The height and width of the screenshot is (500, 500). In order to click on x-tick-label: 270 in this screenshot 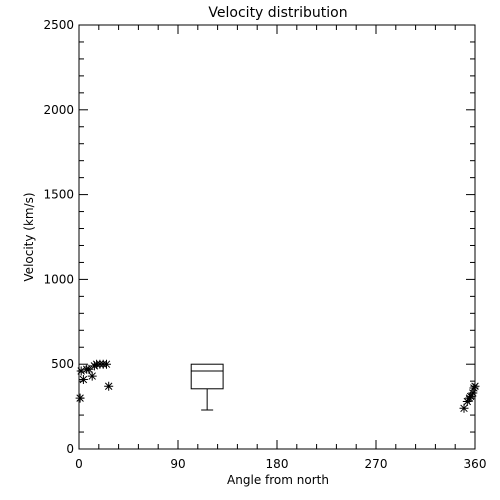, I will do `click(376, 464)`.